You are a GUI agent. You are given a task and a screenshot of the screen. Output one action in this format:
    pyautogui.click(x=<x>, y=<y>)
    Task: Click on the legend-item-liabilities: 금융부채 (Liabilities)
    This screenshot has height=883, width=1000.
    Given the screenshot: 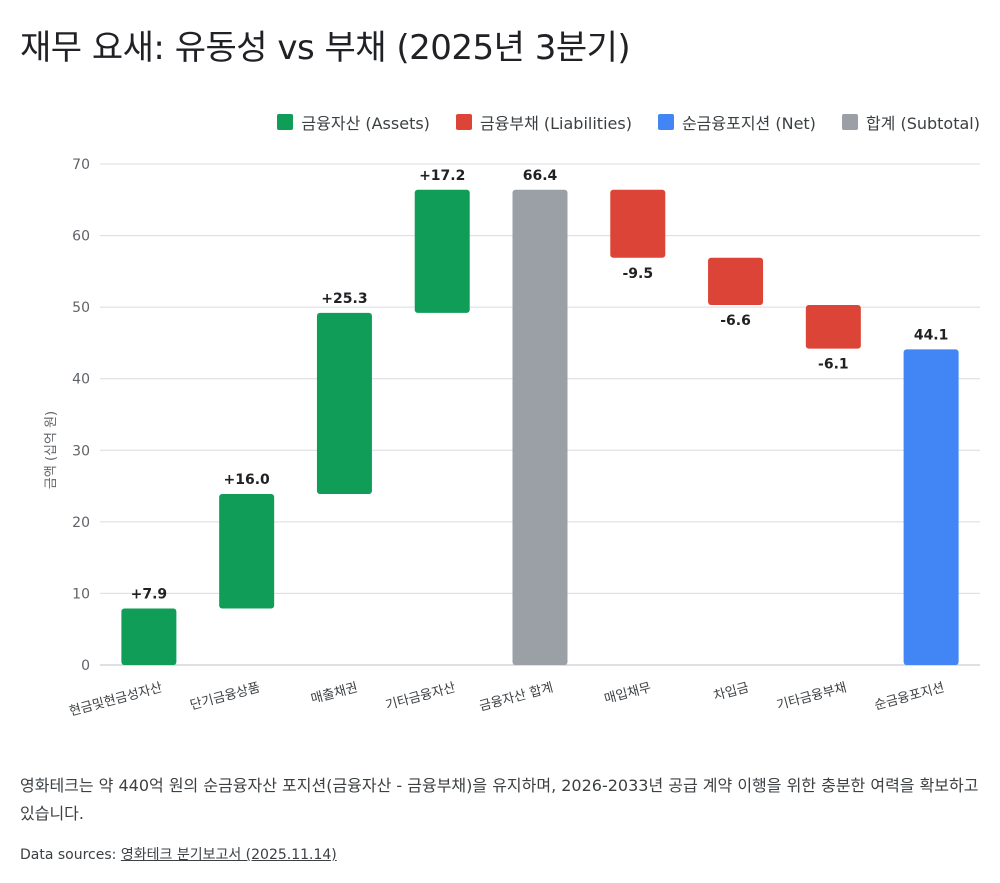 What is the action you would take?
    pyautogui.click(x=543, y=122)
    